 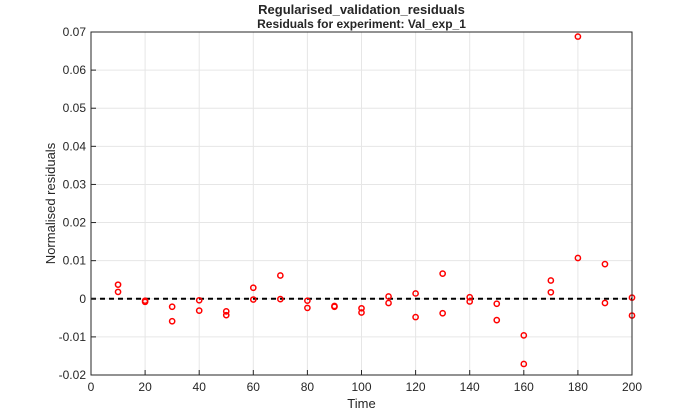 I want to click on x-tick-label: 20, so click(x=145, y=387).